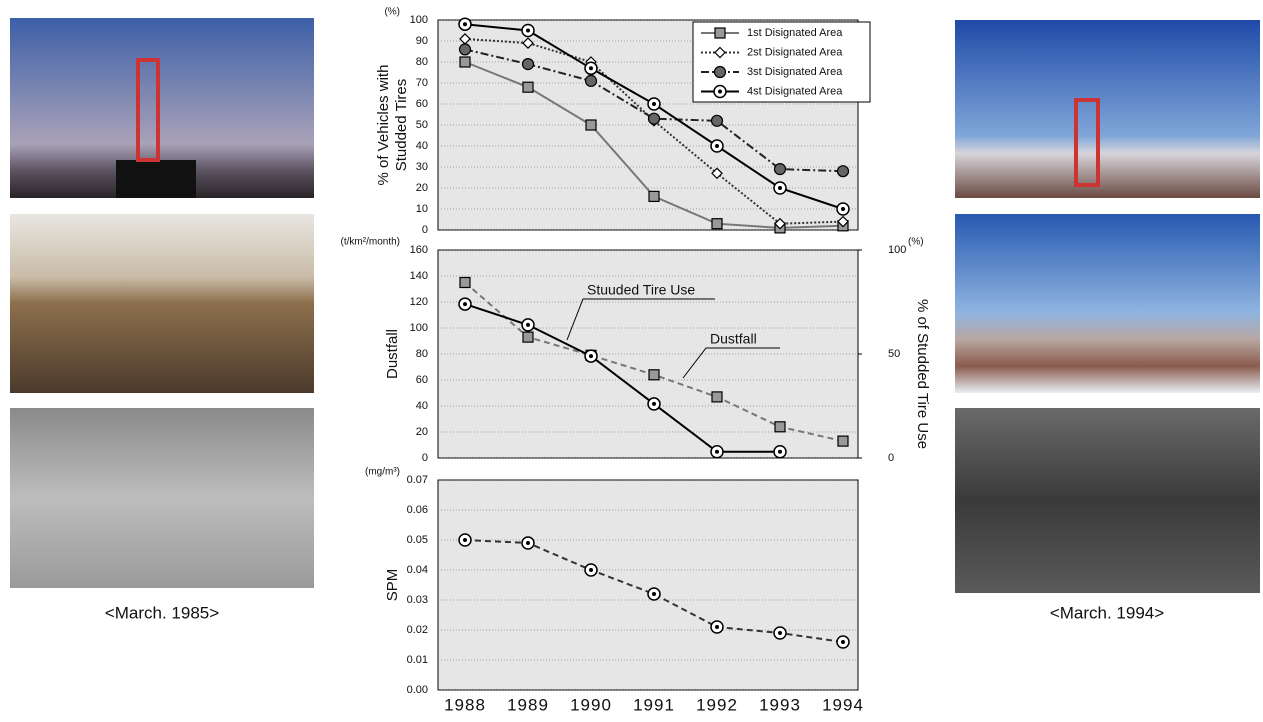 The height and width of the screenshot is (722, 1263). I want to click on y-tick-label: 0.01, so click(417, 660).